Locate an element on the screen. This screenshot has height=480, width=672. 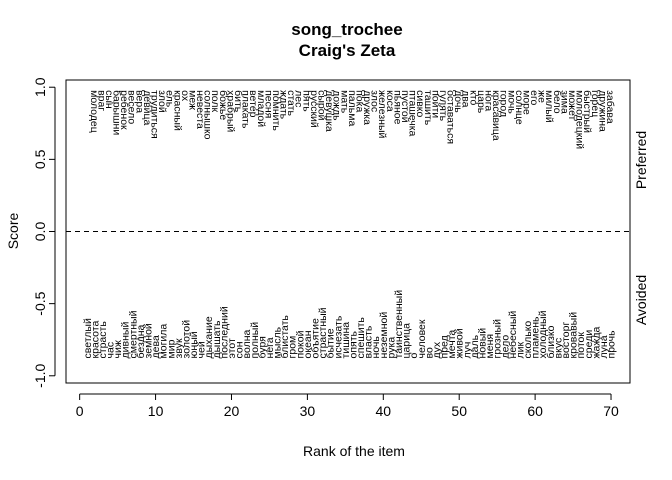
avoided-word: во is located at coordinates (429, 352).